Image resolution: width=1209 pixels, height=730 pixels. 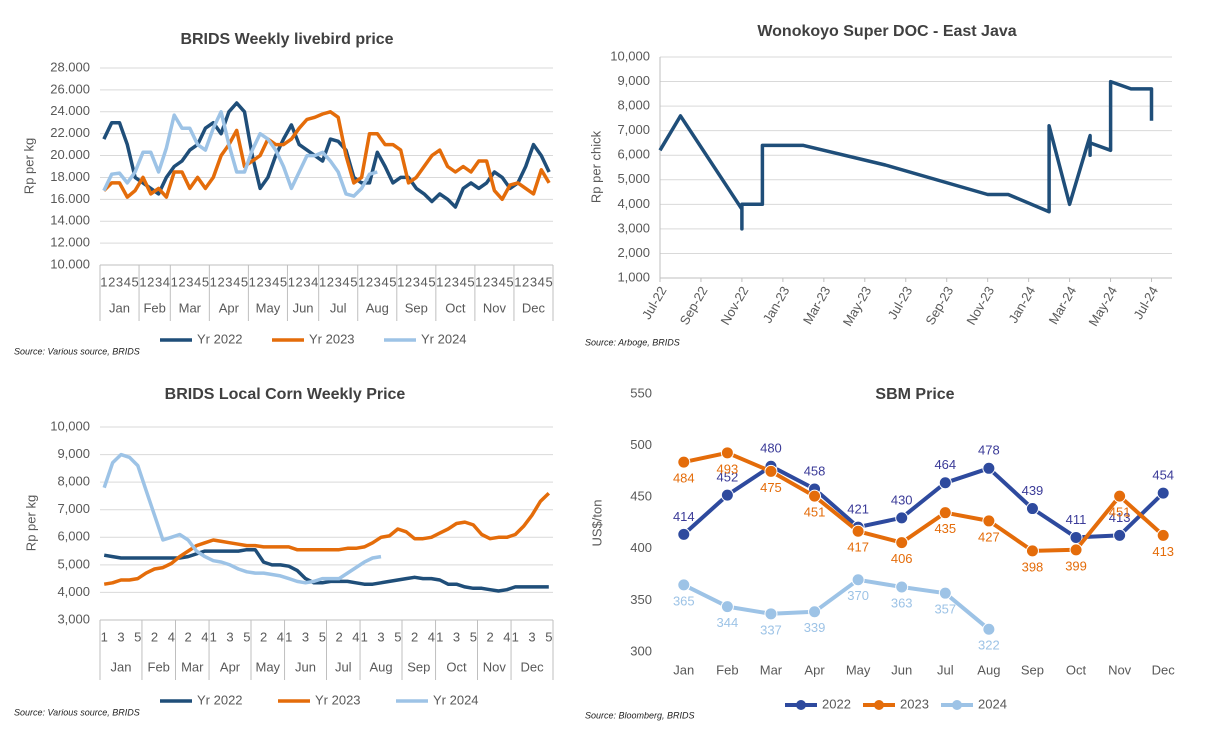 I want to click on y-tick-label: 5,000, so click(x=73, y=563).